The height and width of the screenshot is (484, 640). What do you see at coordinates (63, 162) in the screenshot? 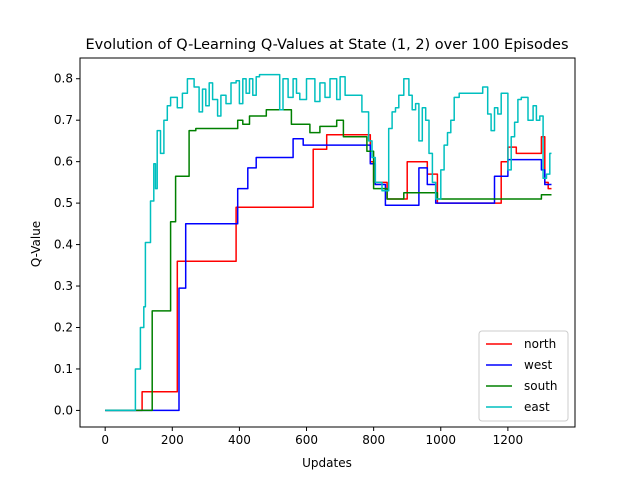
I see `y-tick-label: 0.6` at bounding box center [63, 162].